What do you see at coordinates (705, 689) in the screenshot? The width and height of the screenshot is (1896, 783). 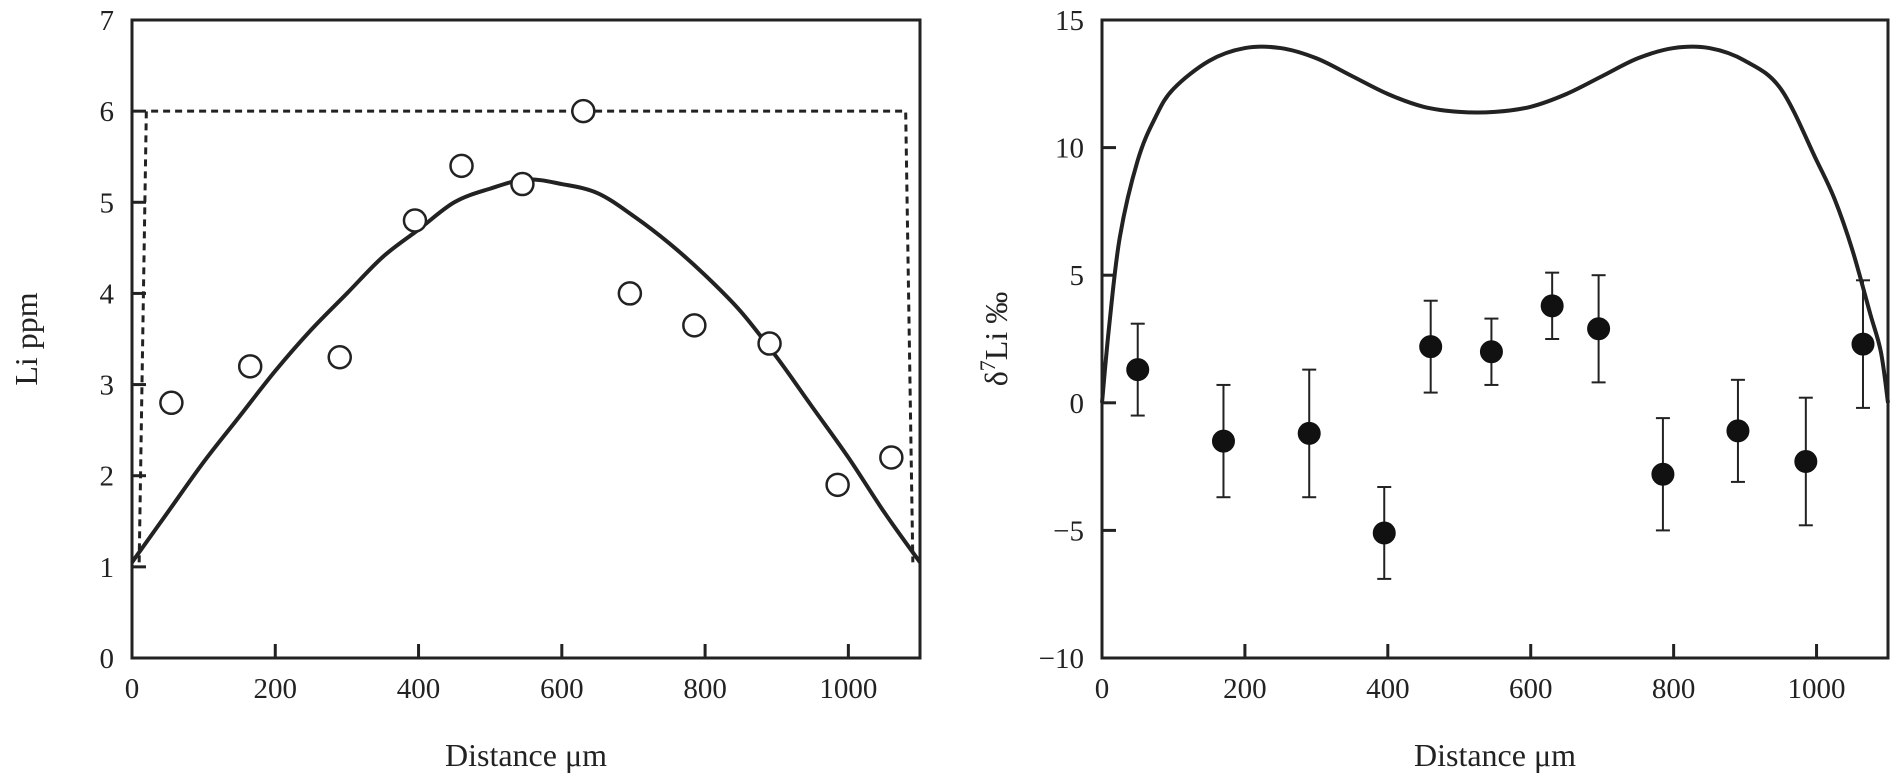 I see `left-x-tick-label: 800` at bounding box center [705, 689].